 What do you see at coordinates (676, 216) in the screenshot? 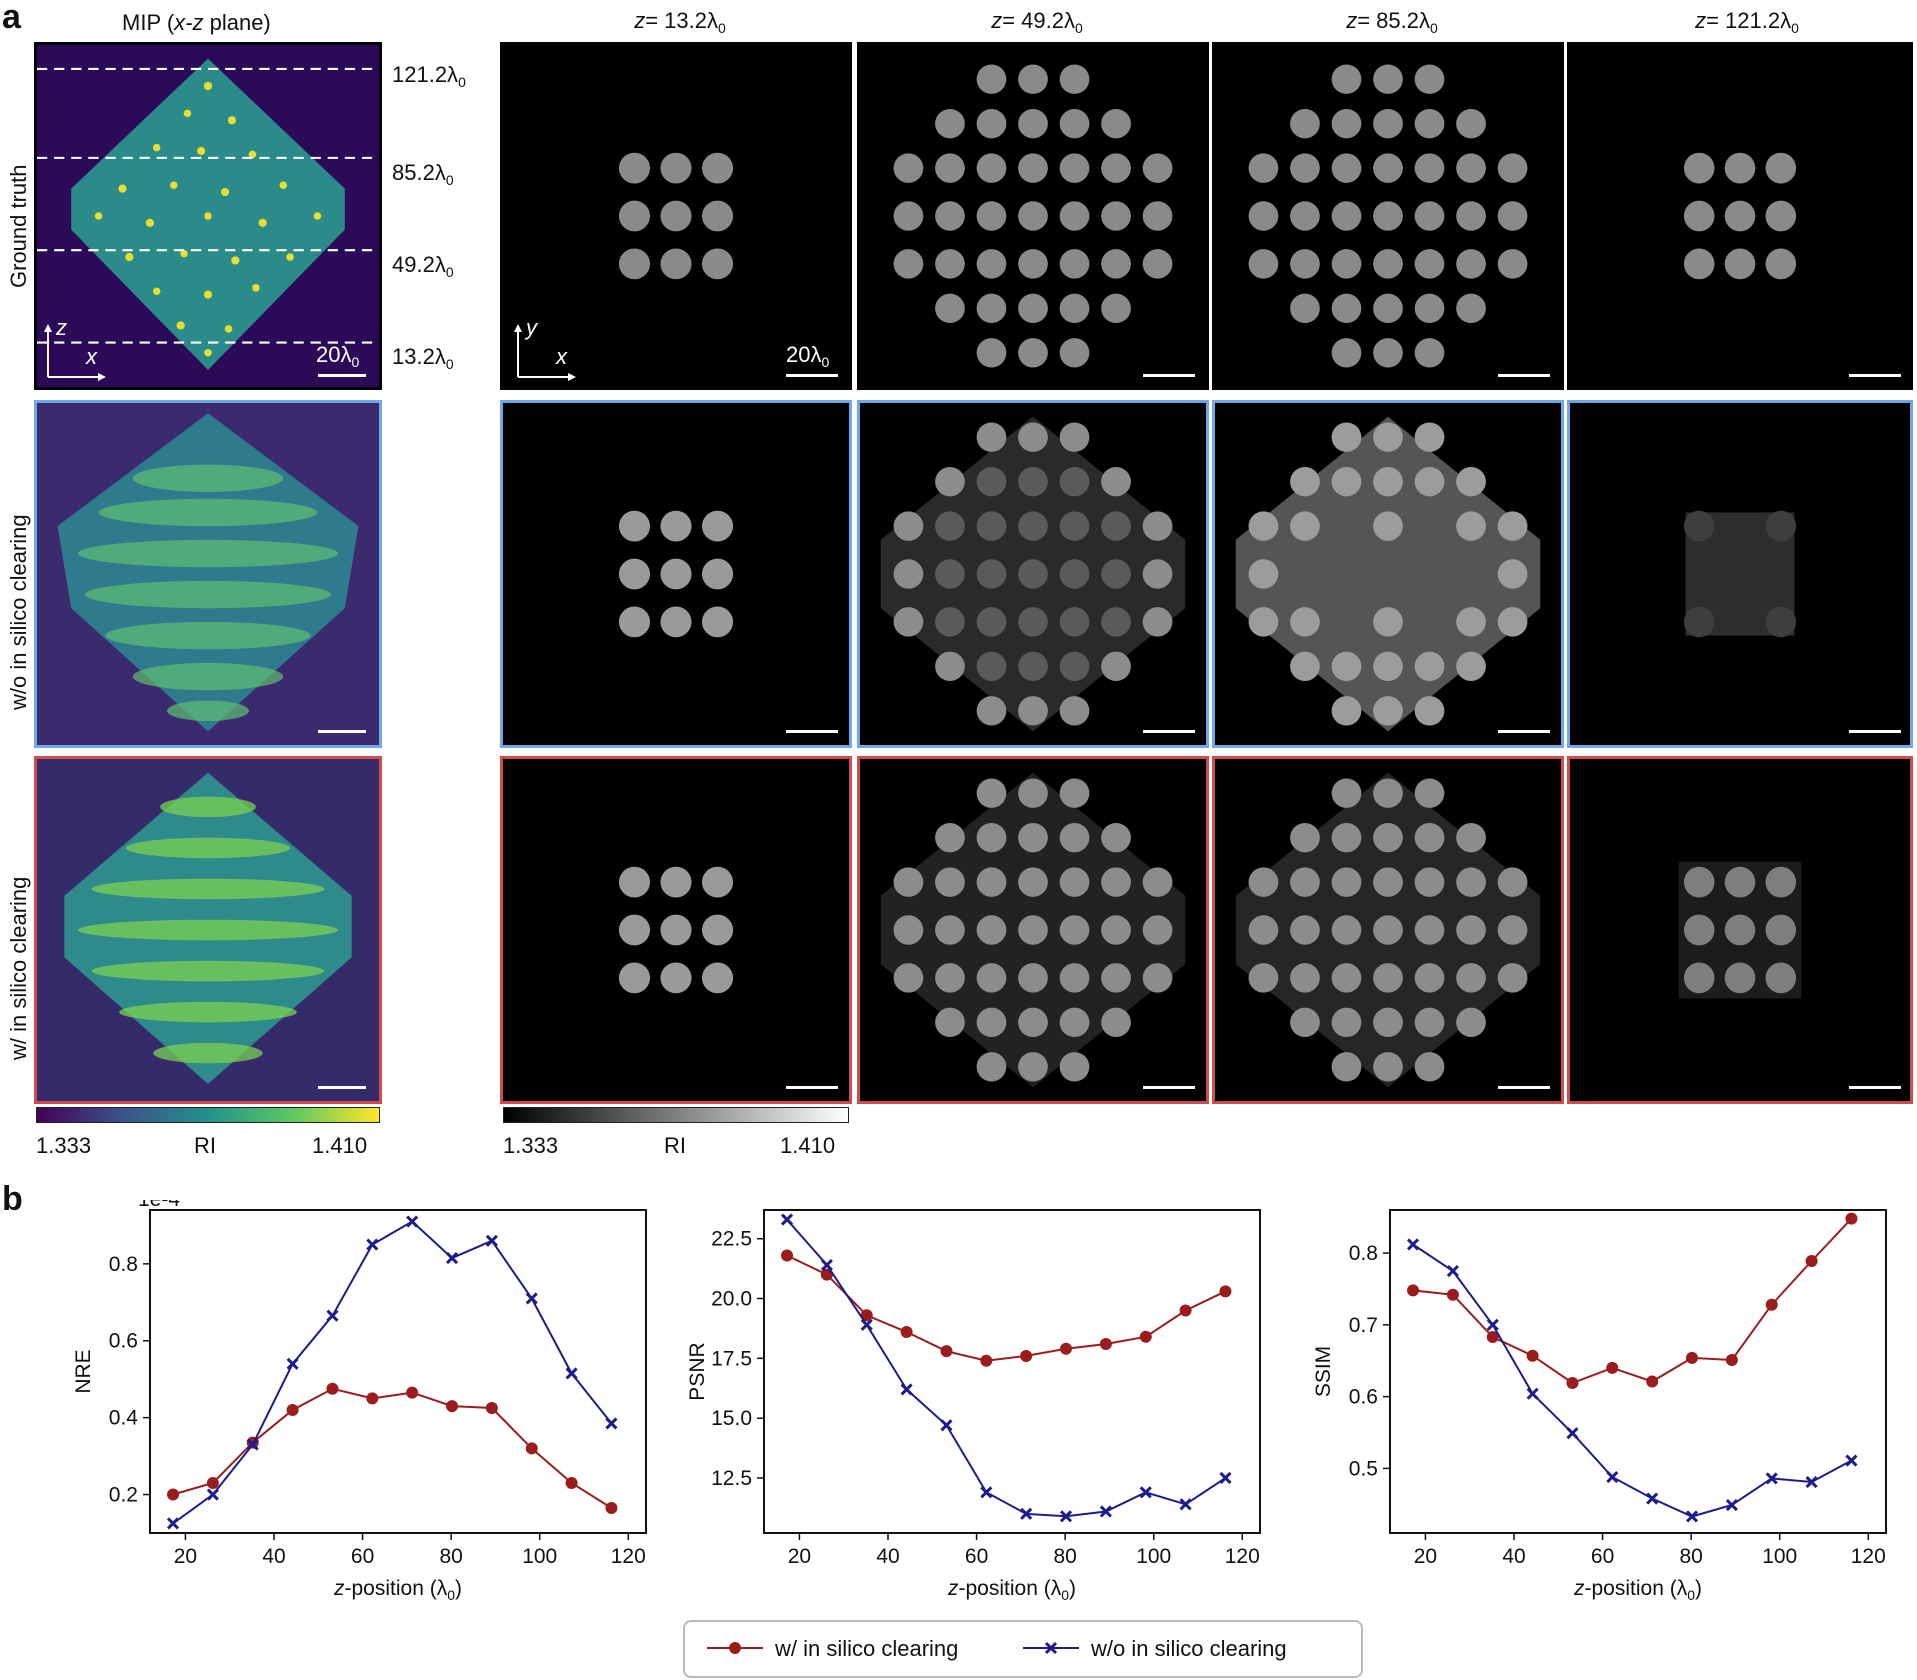
I see `slice-gt-z13-image` at bounding box center [676, 216].